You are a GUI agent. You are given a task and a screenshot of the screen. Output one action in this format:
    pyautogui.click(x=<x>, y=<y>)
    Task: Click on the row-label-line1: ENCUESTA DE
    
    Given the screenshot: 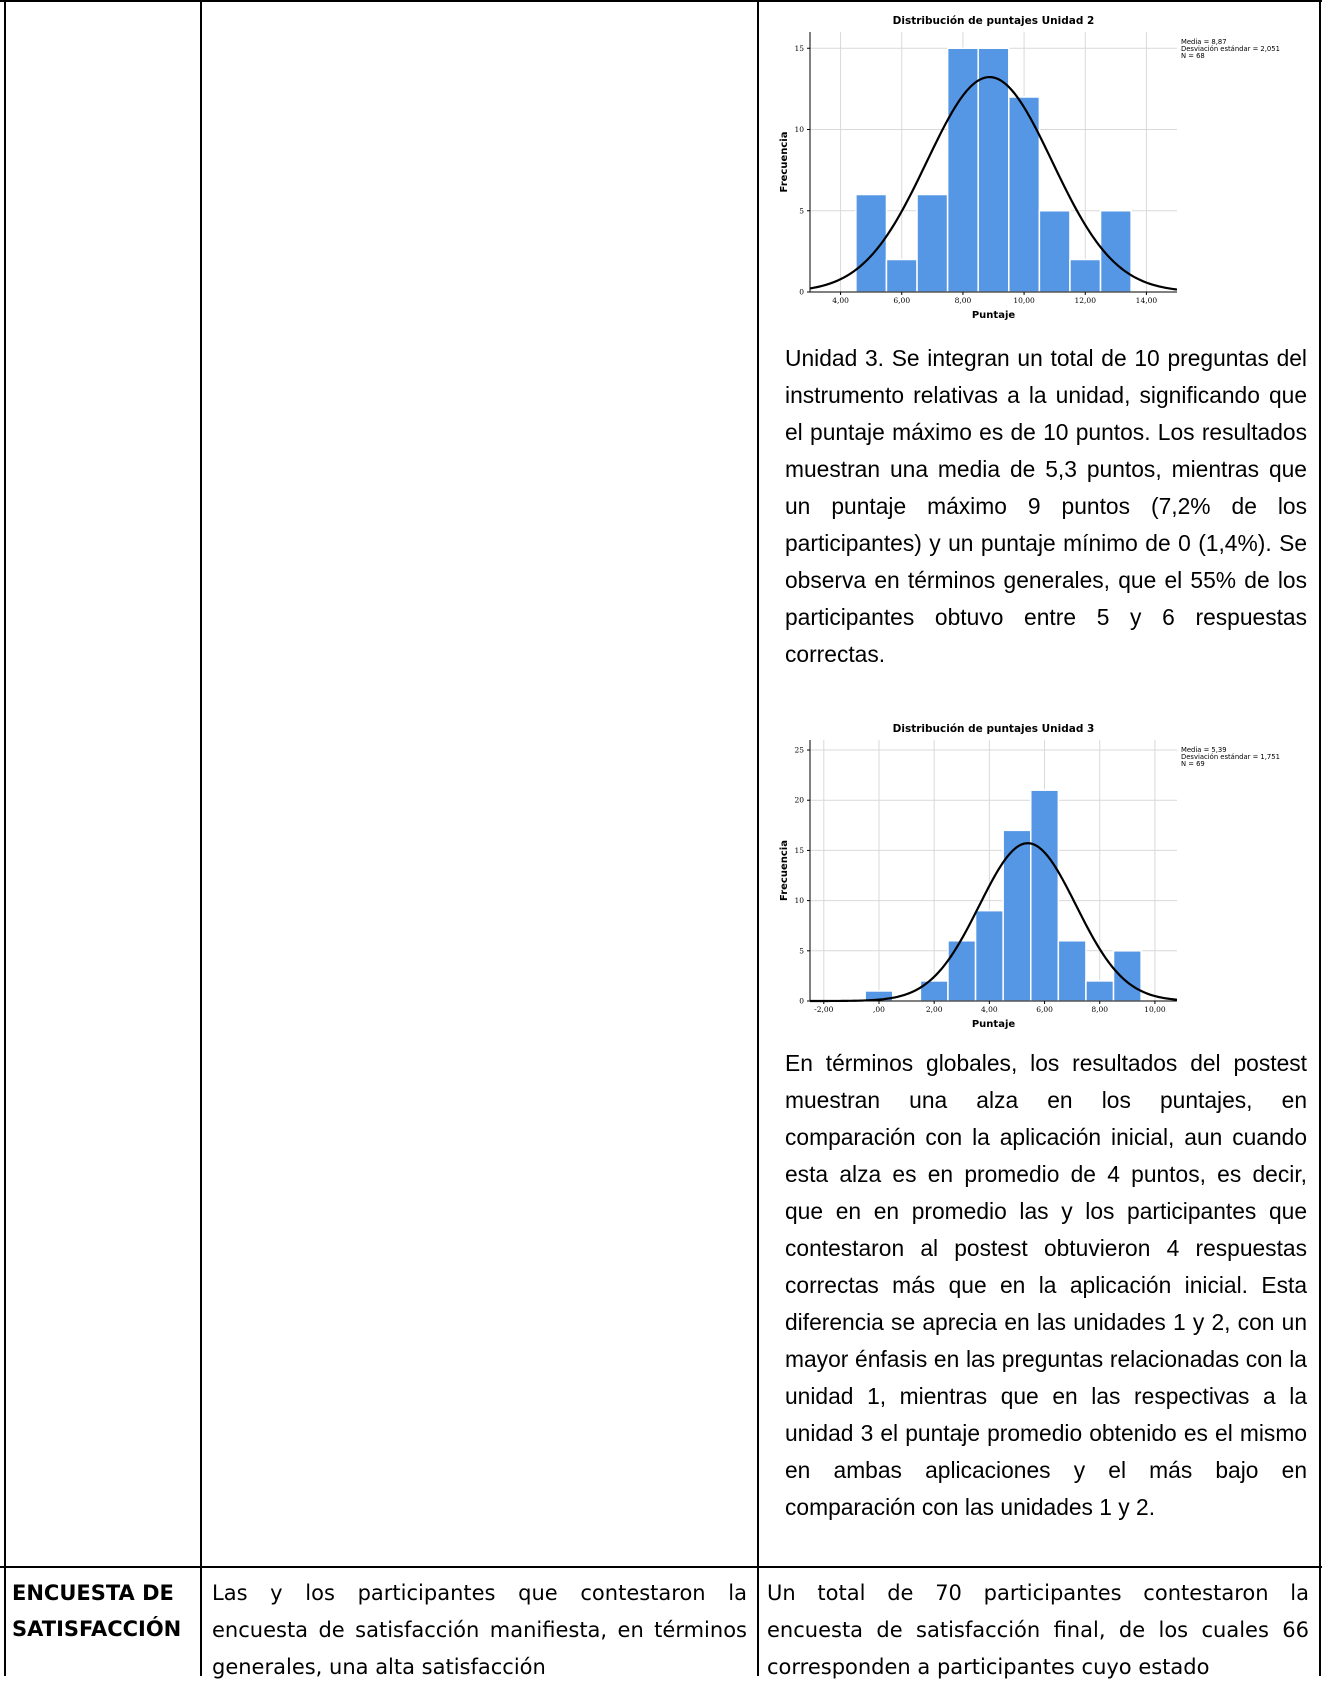 What is the action you would take?
    pyautogui.click(x=93, y=1593)
    